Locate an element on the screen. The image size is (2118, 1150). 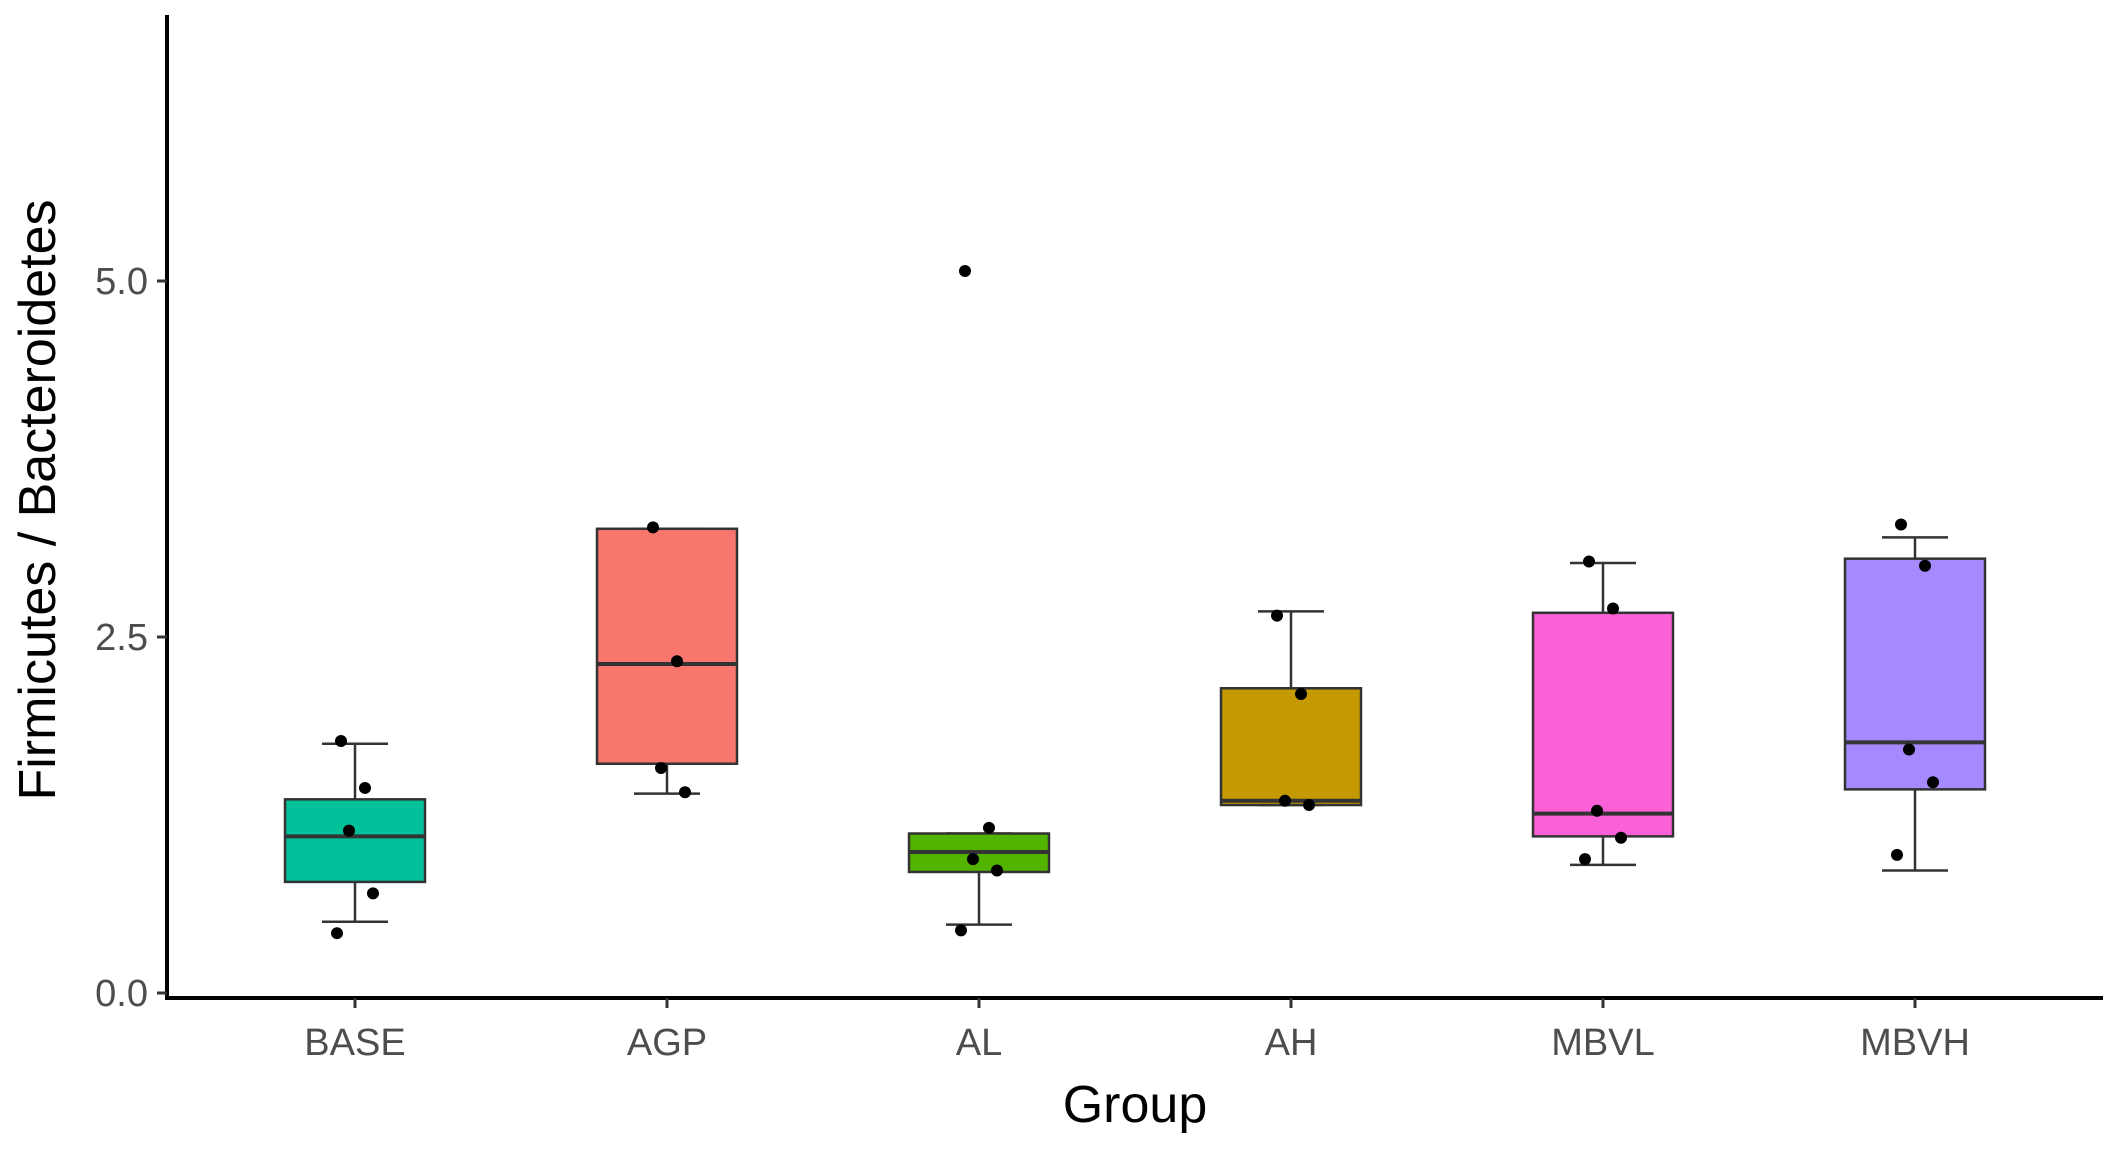
box-mbvh is located at coordinates (1915, 674).